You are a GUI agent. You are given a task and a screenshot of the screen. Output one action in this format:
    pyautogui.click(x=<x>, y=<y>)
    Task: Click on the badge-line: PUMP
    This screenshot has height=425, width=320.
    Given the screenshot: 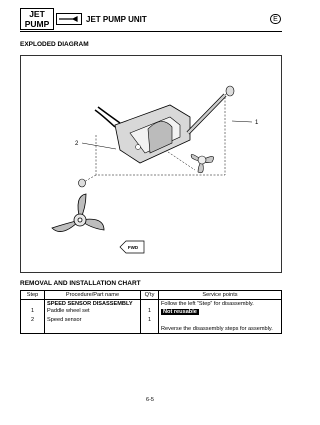 What is the action you would take?
    pyautogui.click(x=37, y=23)
    